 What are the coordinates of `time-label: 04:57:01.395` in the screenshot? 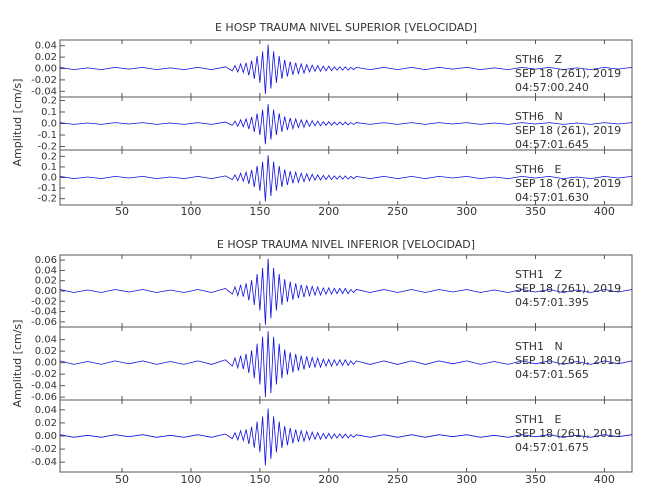 It's located at (552, 302).